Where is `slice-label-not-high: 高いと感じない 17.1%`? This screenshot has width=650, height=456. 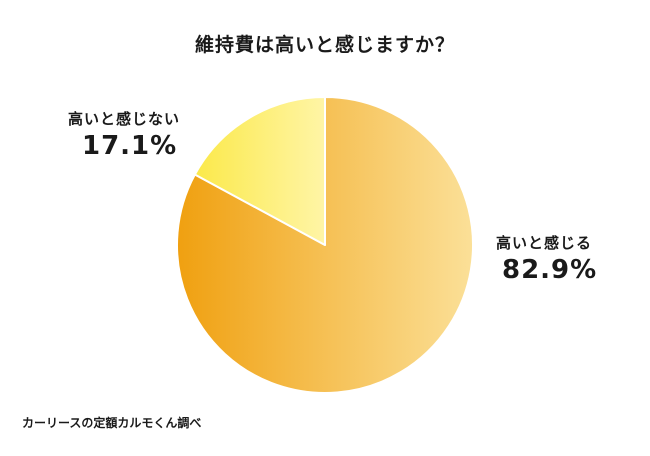 slice-label-not-high: 高いと感じない 17.1% is located at coordinates (124, 134).